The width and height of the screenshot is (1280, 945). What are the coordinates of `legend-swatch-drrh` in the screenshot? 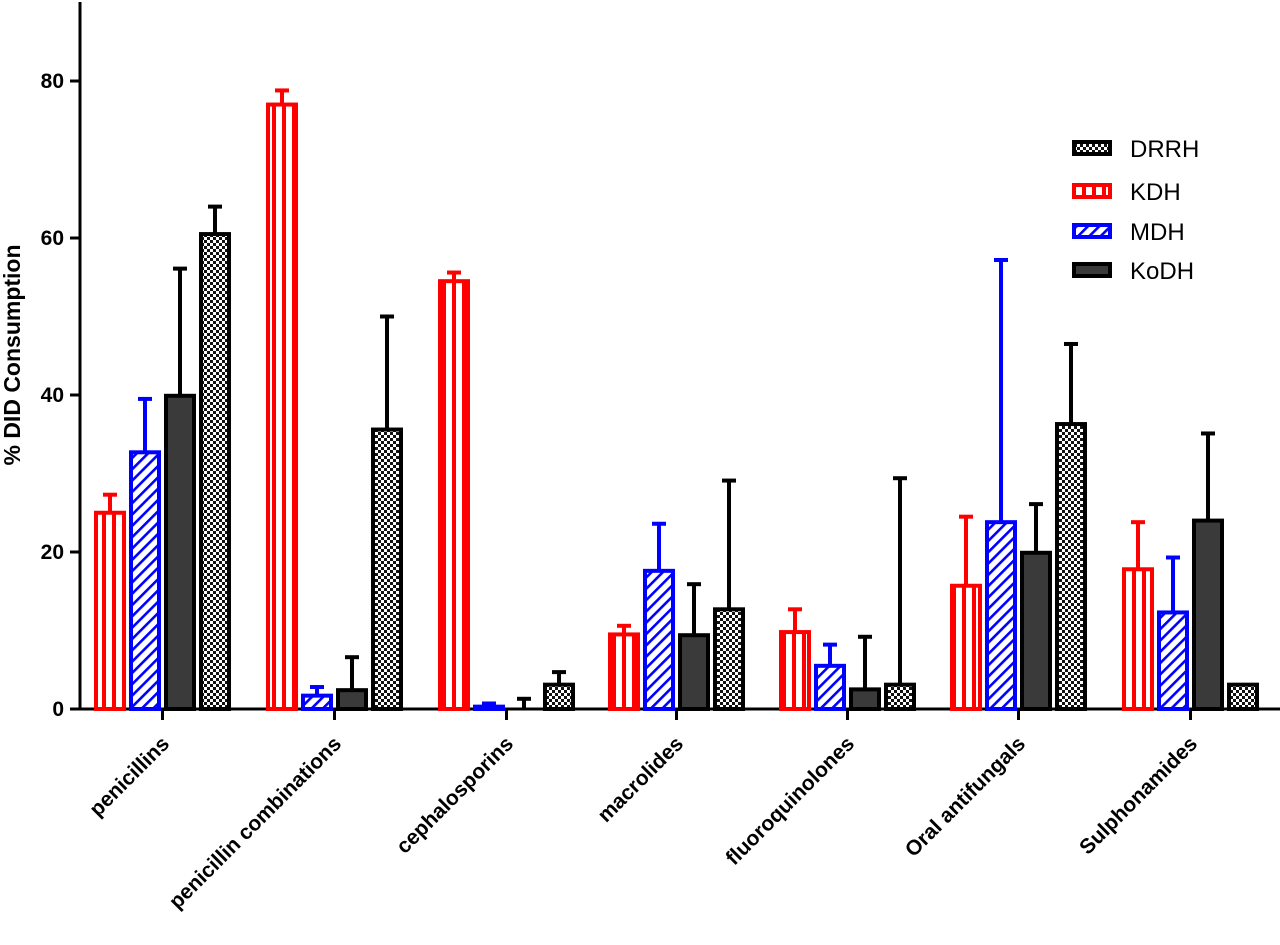 It's located at (1092, 148).